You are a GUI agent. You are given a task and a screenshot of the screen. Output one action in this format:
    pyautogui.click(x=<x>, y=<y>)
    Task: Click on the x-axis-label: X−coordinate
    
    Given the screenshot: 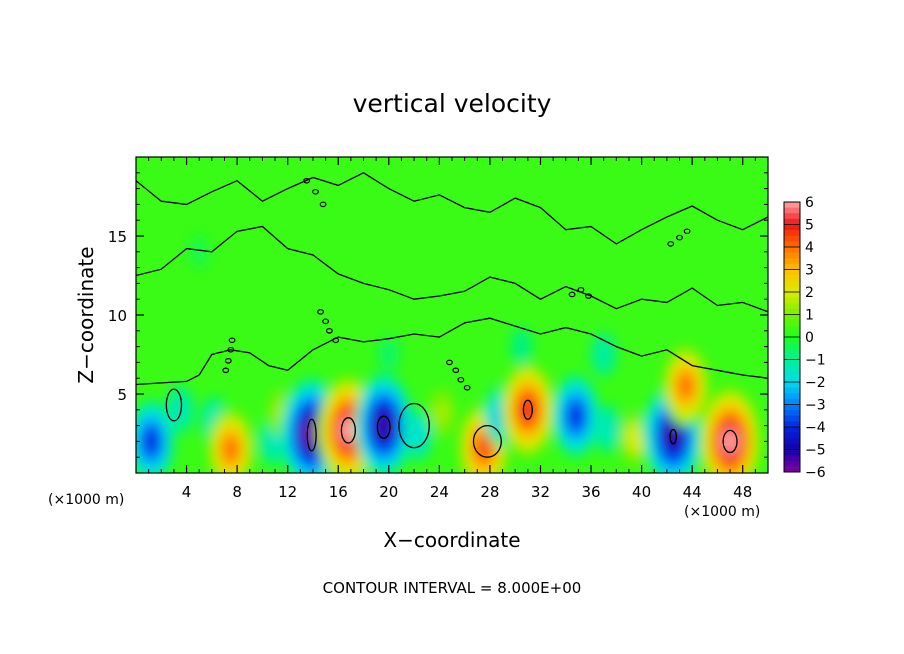 What is the action you would take?
    pyautogui.click(x=451, y=540)
    